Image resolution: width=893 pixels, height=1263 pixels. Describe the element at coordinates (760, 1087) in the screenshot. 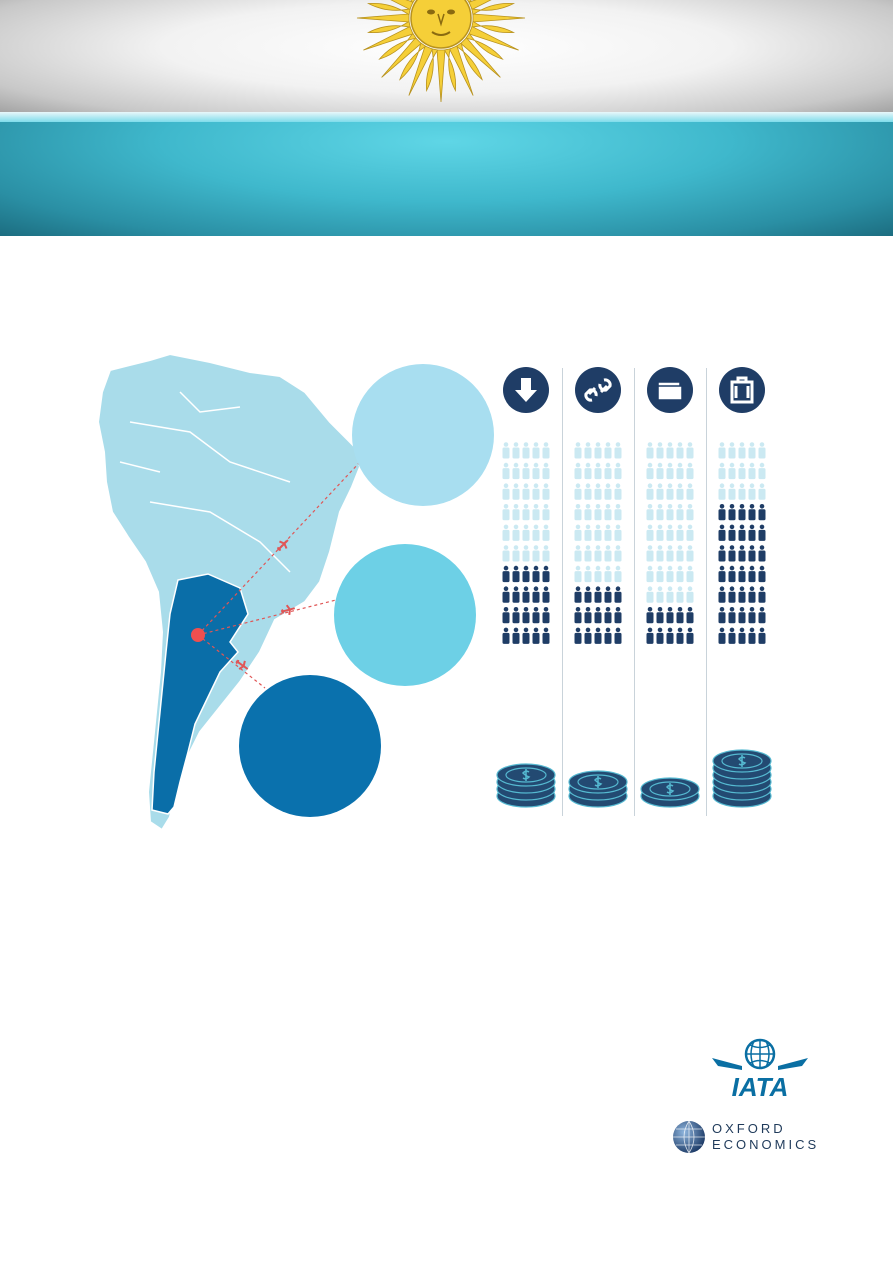

I see `iata-wordmark: IATA` at that location.